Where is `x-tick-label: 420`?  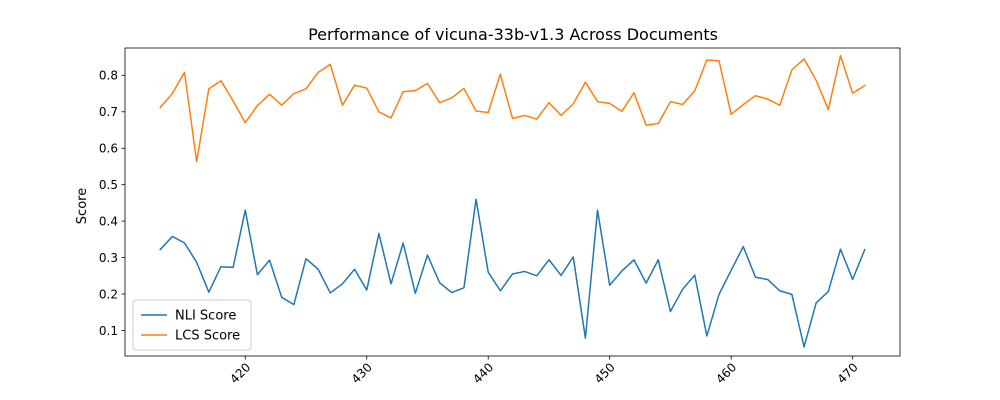 x-tick-label: 420 is located at coordinates (240, 373).